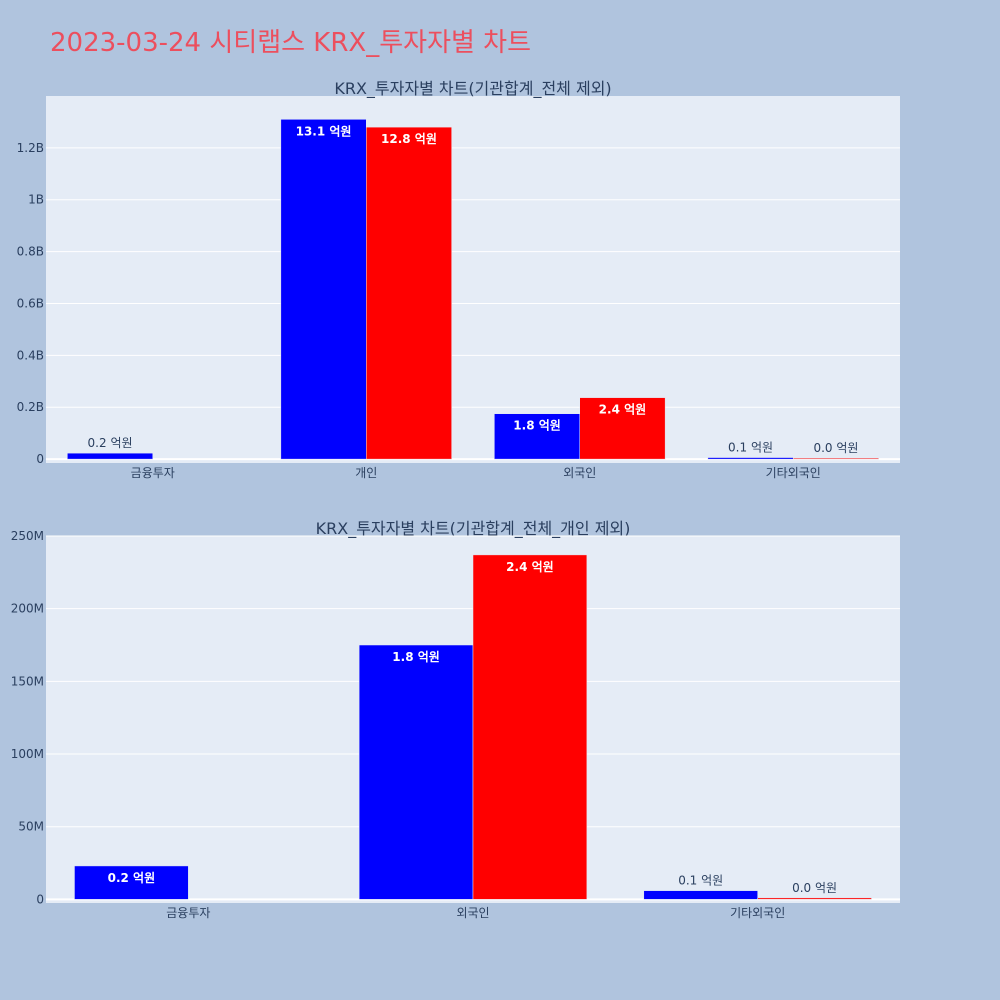  I want to click on data-label: 12.8 억원, so click(409, 139).